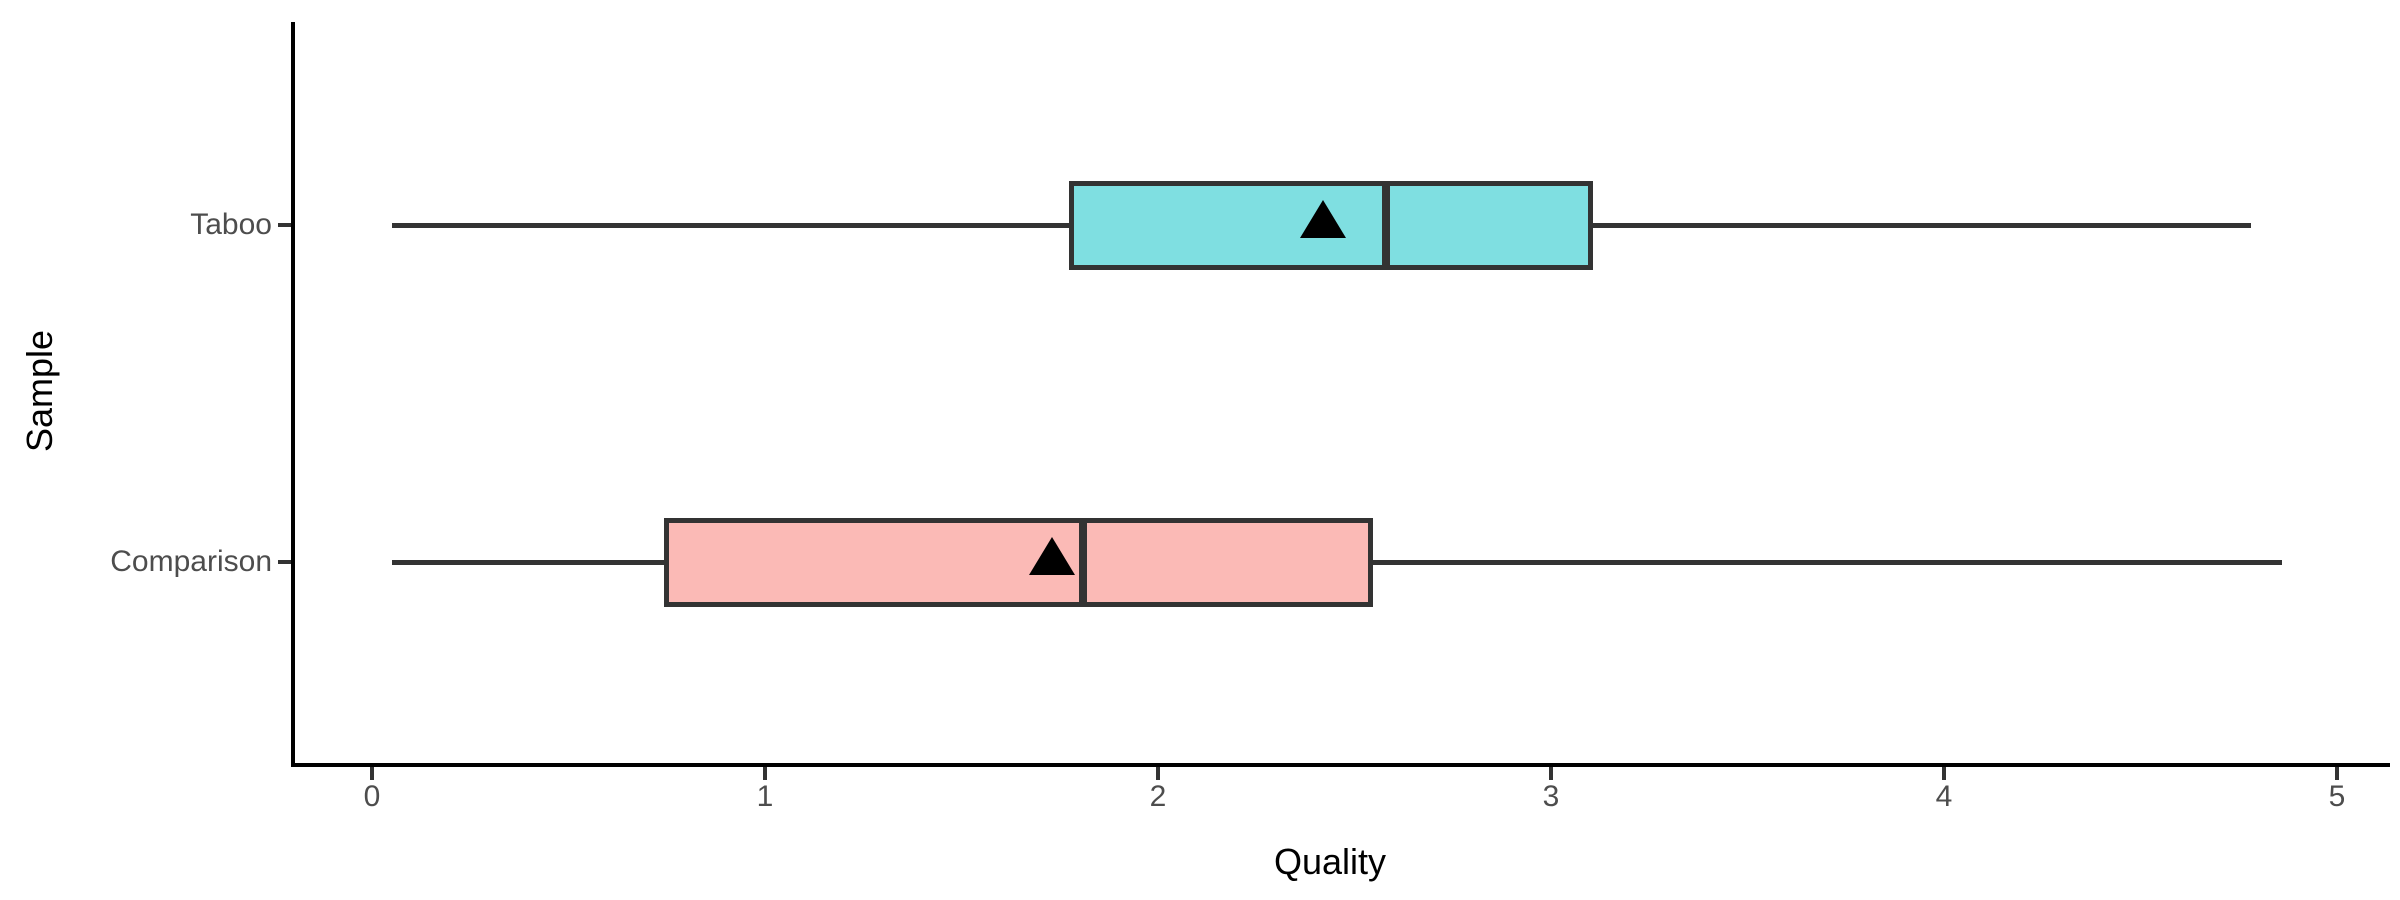  Describe the element at coordinates (293, 394) in the screenshot. I see `y-axis-line` at that location.